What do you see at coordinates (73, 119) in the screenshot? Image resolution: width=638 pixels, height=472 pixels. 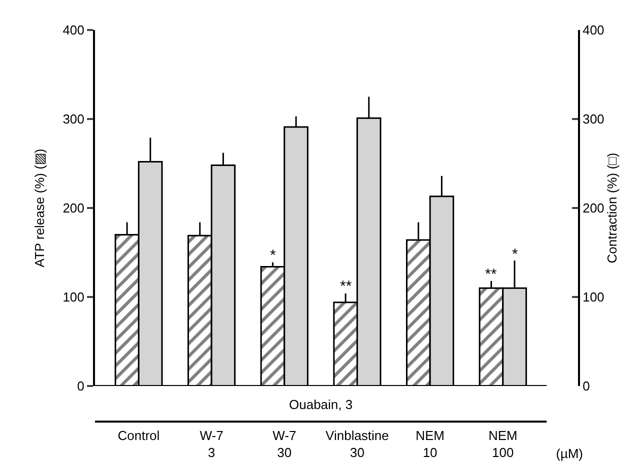 I see `y-tick-label: 300` at bounding box center [73, 119].